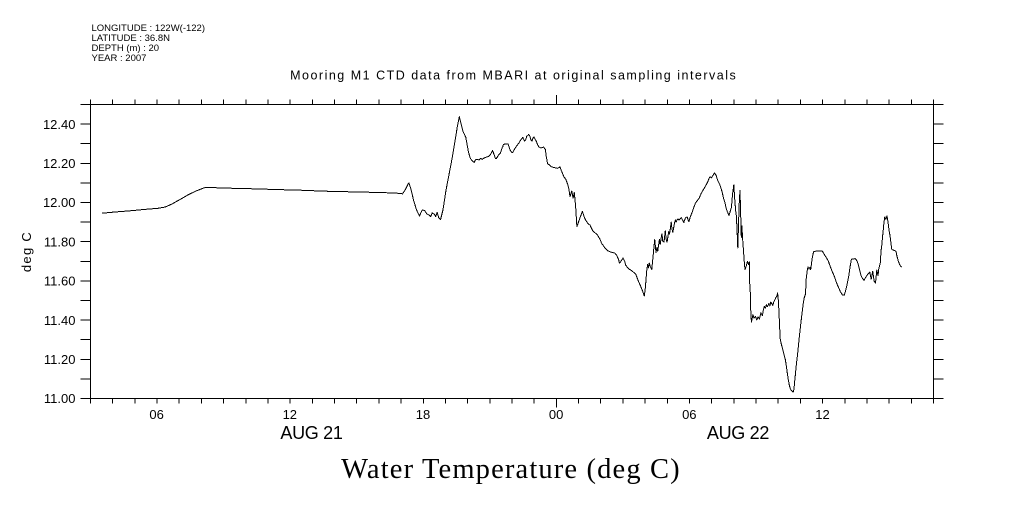  I want to click on svg-text: 11.20, so click(60, 359).